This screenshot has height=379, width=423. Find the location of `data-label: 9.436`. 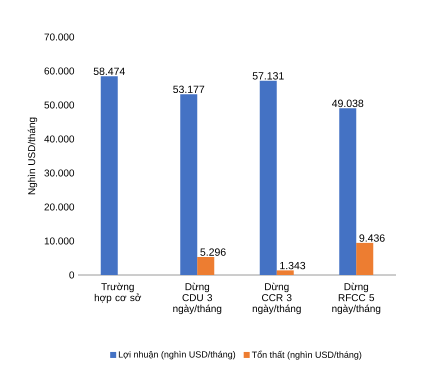

data-label: 9.436 is located at coordinates (372, 238).